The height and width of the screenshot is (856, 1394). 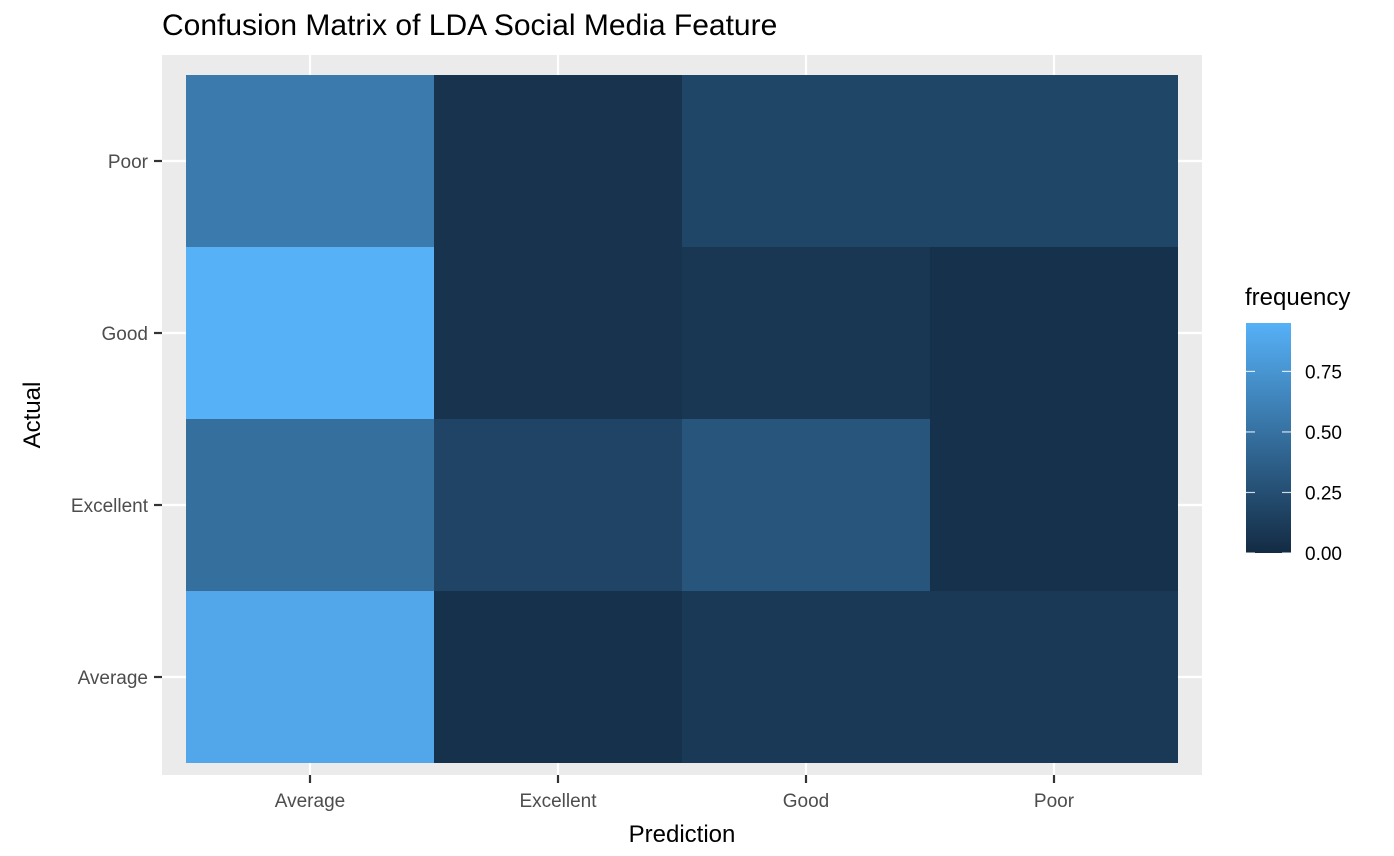 What do you see at coordinates (128, 162) in the screenshot?
I see `y-tick-label: Poor` at bounding box center [128, 162].